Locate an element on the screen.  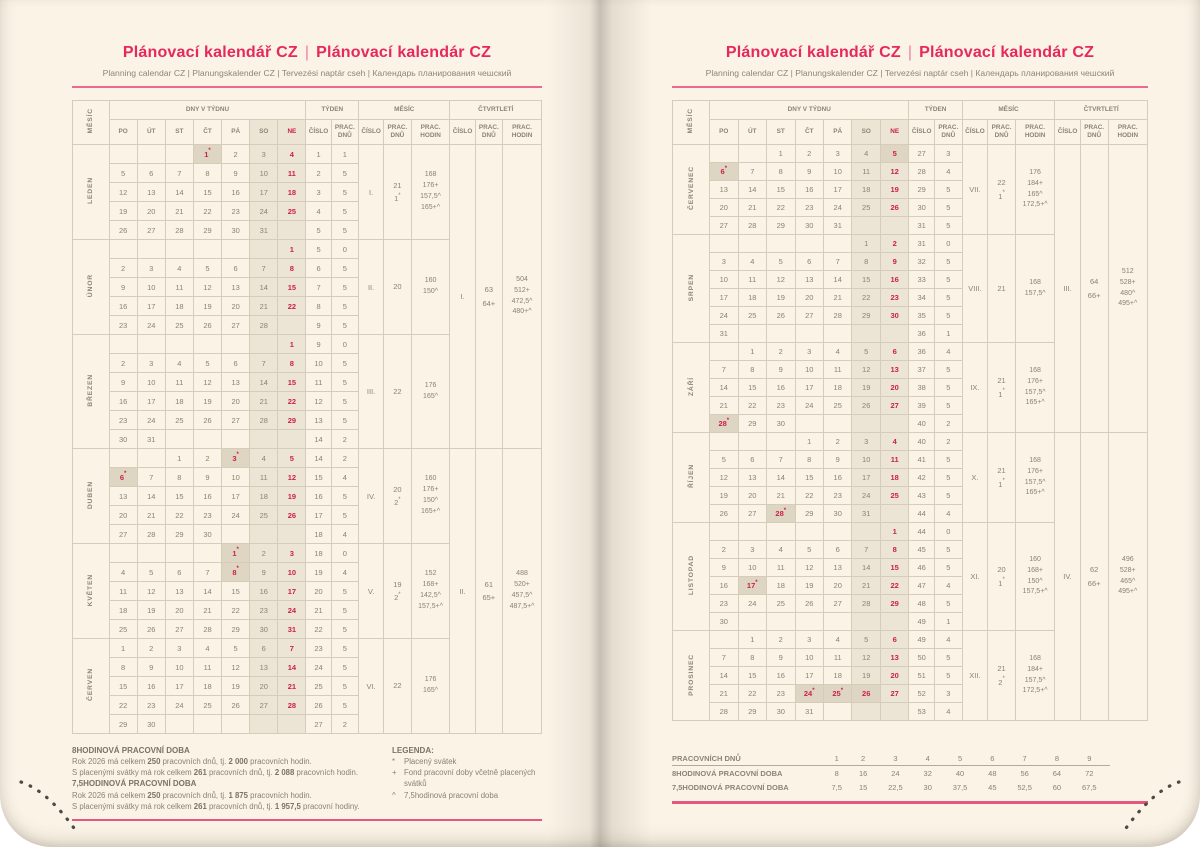
column-header-quarter-group: ČTVRTLETÍ is located at coordinates (495, 110).